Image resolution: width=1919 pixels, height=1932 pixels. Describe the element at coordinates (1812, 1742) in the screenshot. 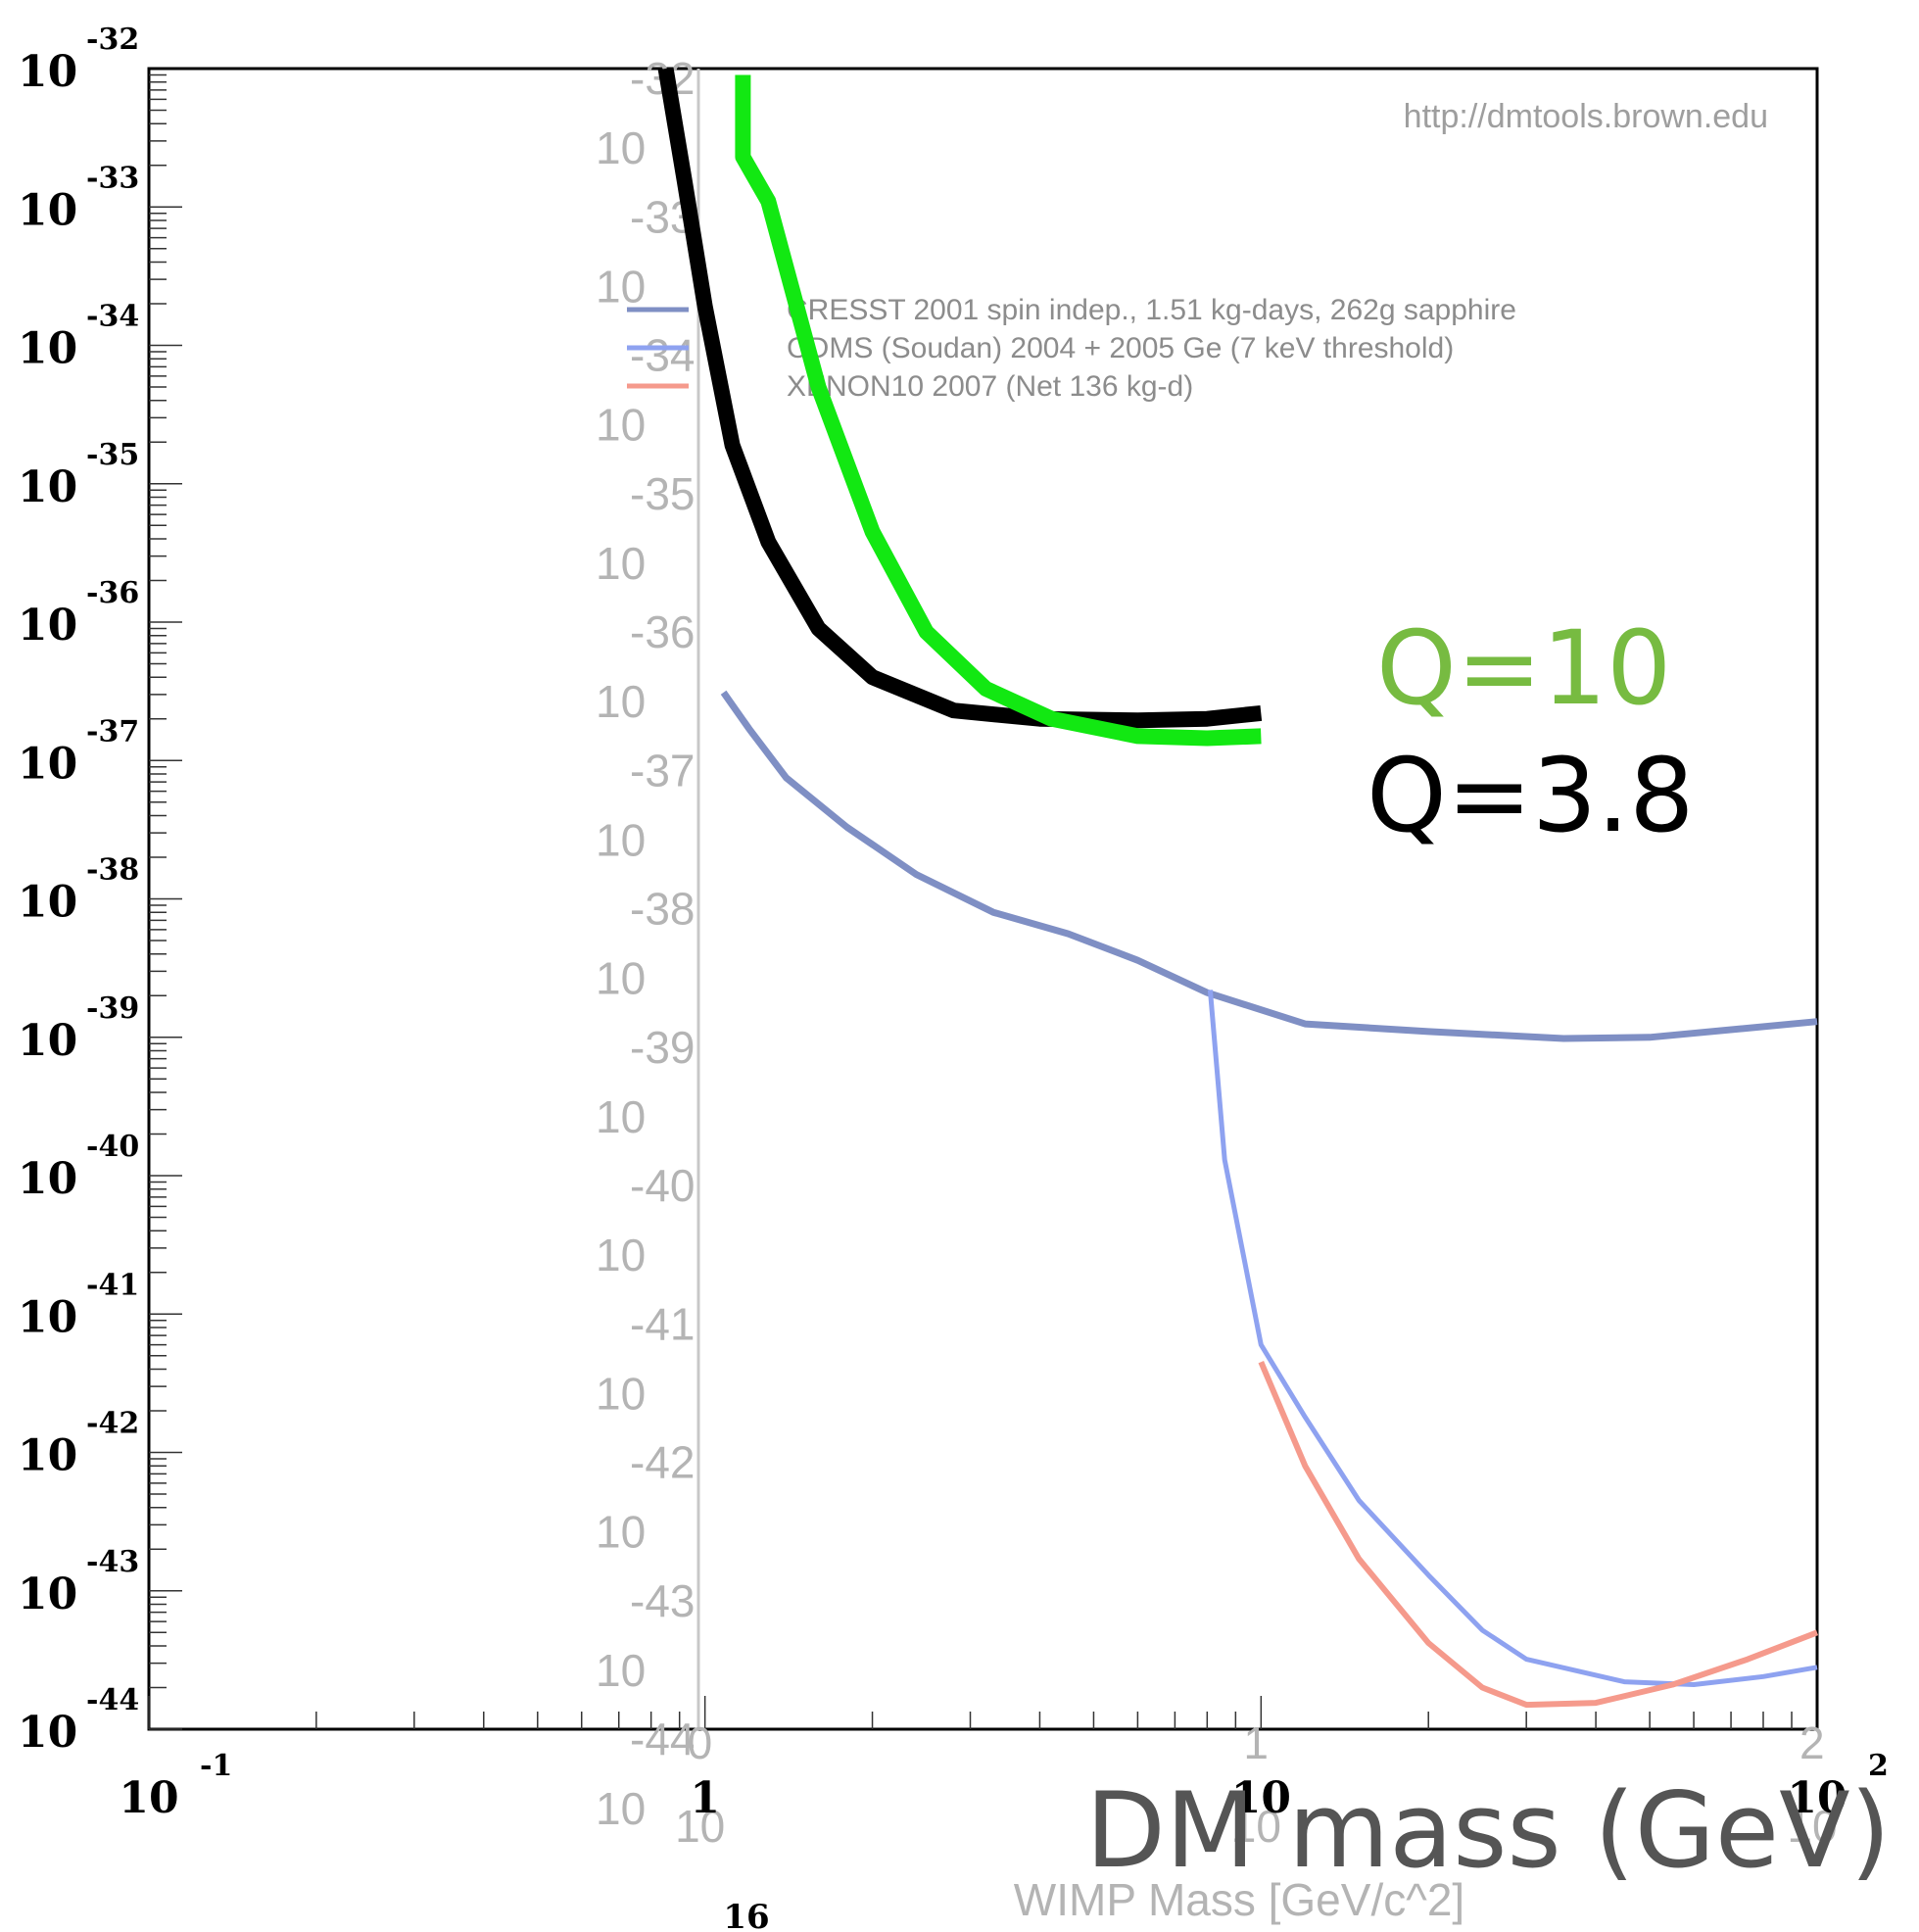

I see `background-x-tick-exponent: 2` at that location.